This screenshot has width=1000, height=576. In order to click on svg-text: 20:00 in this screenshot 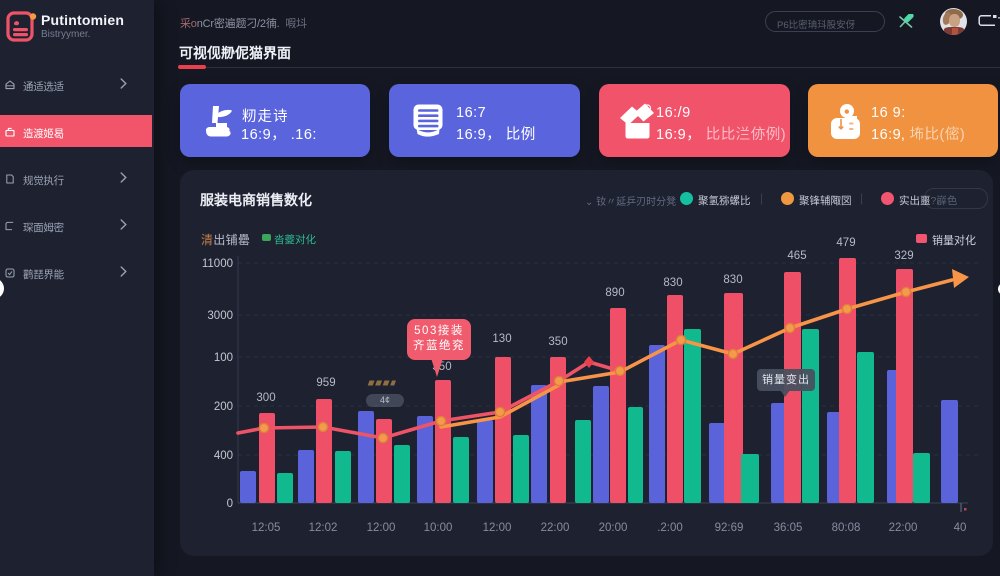, I will do `click(613, 528)`.